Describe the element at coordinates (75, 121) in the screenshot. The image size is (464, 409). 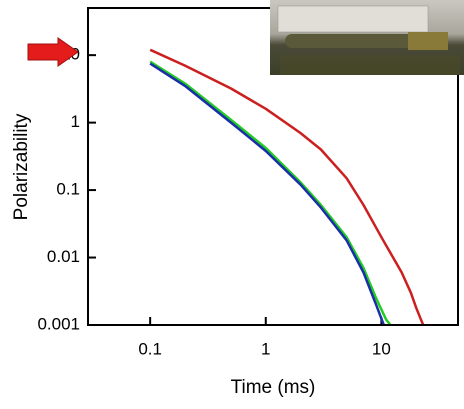
I see `y-tick-label: 1` at that location.